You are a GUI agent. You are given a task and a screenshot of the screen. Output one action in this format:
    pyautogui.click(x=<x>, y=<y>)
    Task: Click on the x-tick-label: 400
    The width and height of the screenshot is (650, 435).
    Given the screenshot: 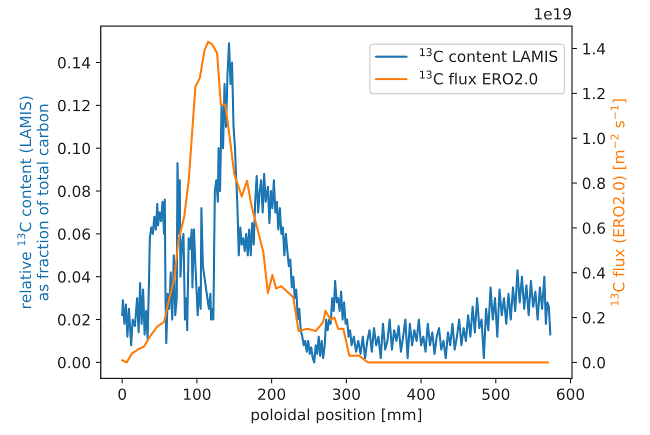 What is the action you would take?
    pyautogui.click(x=421, y=394)
    